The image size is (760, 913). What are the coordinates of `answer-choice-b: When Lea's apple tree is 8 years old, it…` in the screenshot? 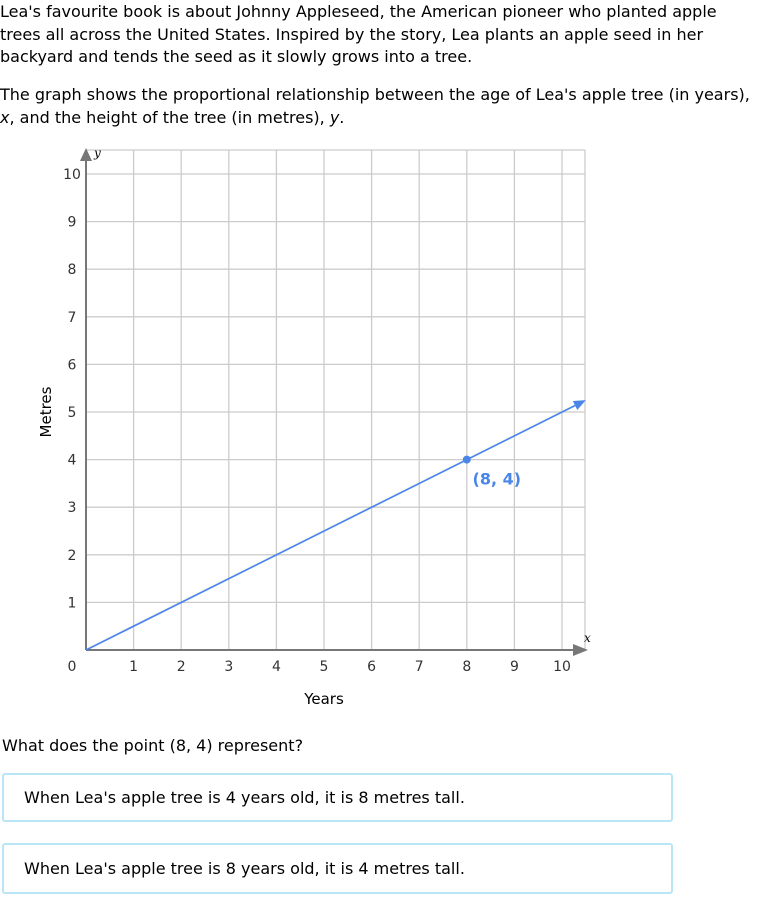 It's located at (337, 868).